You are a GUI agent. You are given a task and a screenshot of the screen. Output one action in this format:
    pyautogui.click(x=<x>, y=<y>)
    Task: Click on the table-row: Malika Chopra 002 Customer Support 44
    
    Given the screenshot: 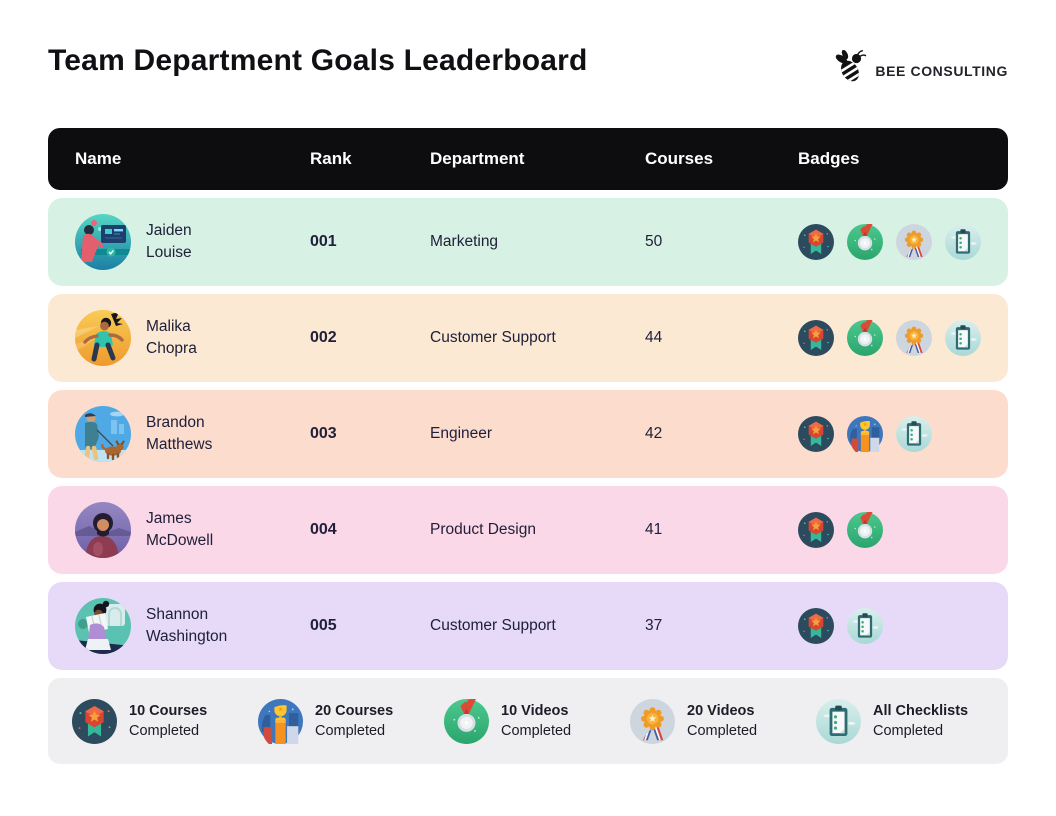 What is the action you would take?
    pyautogui.click(x=528, y=338)
    